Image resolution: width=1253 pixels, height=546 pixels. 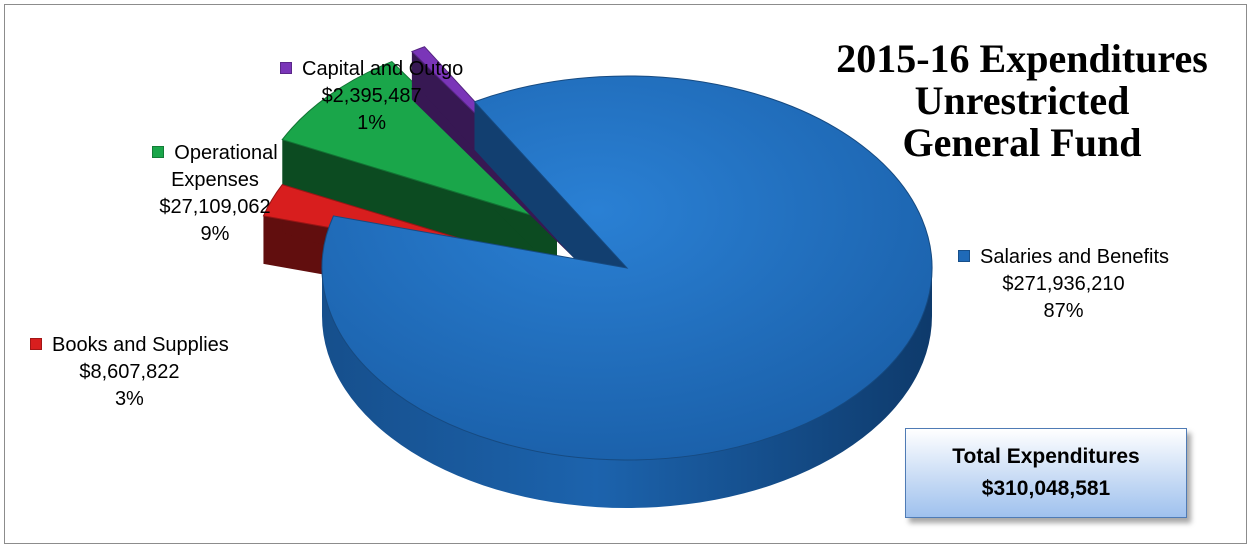 What do you see at coordinates (1046, 456) in the screenshot?
I see `total-label: Total Expenditures` at bounding box center [1046, 456].